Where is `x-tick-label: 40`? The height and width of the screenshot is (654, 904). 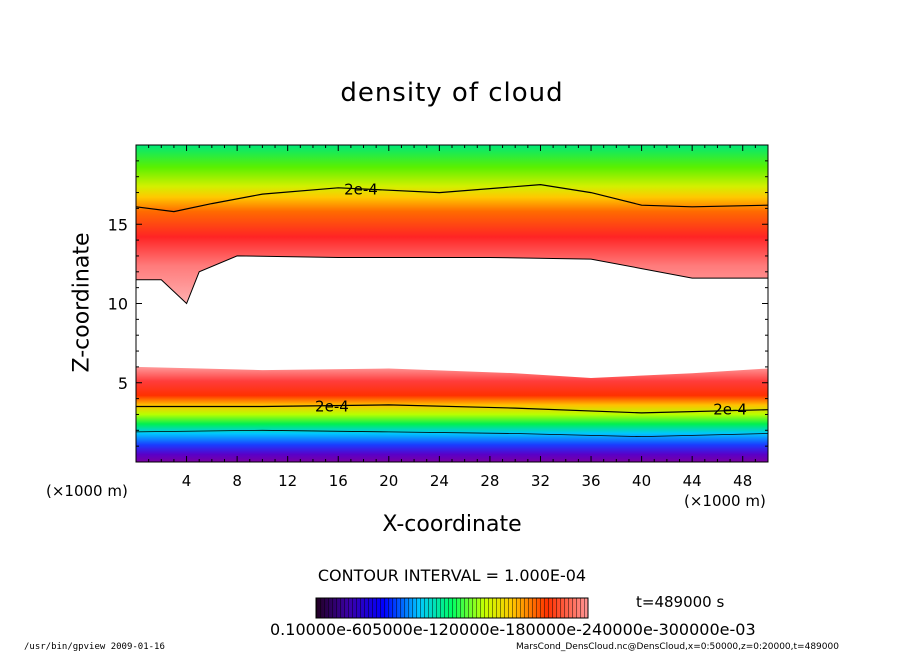
x-tick-label: 40 is located at coordinates (641, 481).